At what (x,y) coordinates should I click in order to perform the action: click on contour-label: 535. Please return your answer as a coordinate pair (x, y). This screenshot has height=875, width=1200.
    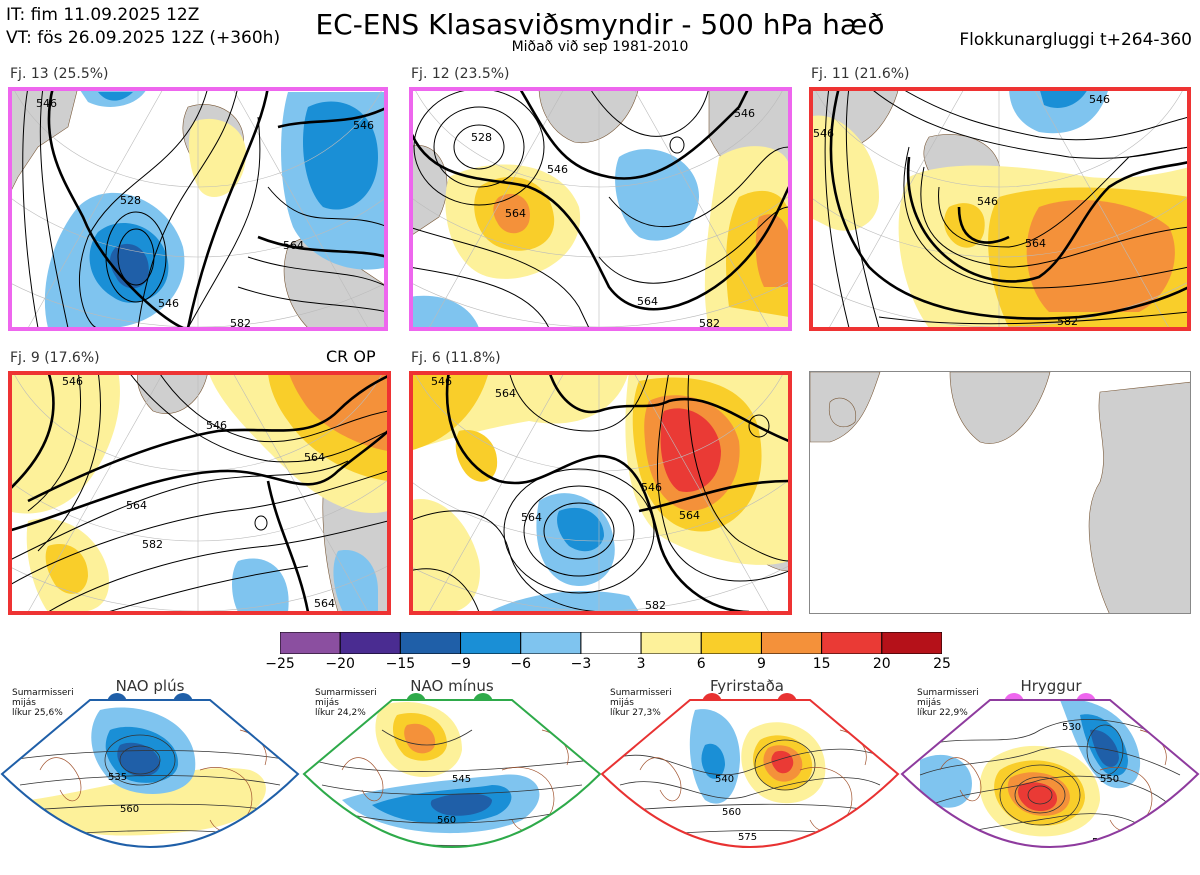
    Looking at the image, I should click on (117, 777).